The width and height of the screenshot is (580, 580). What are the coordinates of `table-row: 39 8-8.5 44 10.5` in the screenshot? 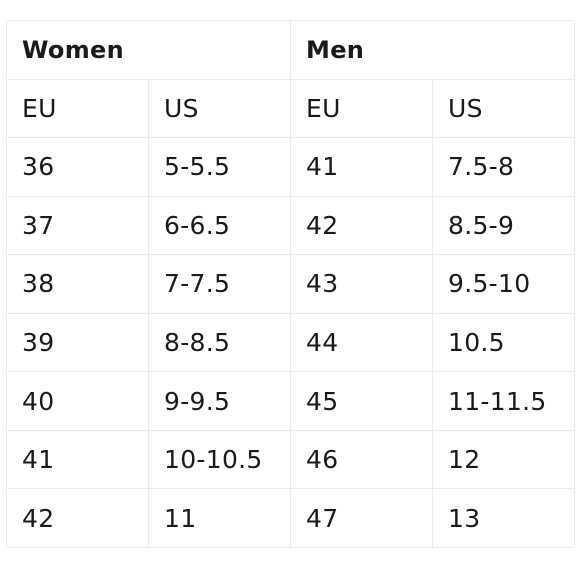 It's located at (291, 342).